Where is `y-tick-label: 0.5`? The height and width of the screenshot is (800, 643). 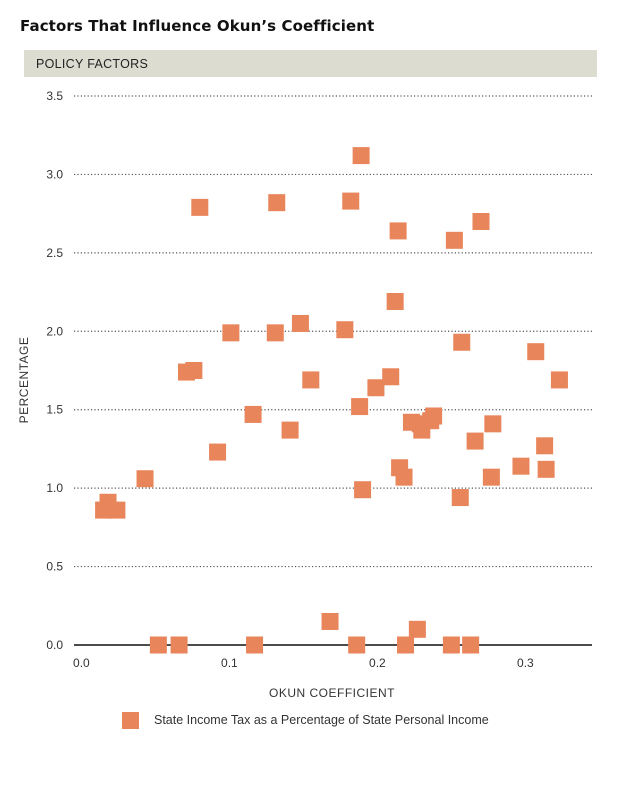 y-tick-label: 0.5 is located at coordinates (54, 567).